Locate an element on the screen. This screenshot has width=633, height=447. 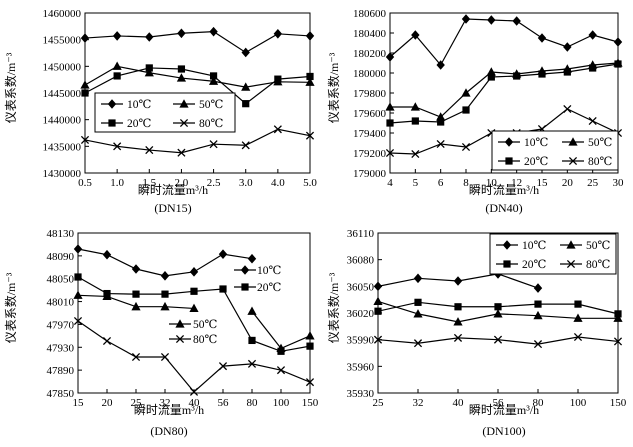
xtick-label-dn15: 2.0 is located at coordinates (182, 183).